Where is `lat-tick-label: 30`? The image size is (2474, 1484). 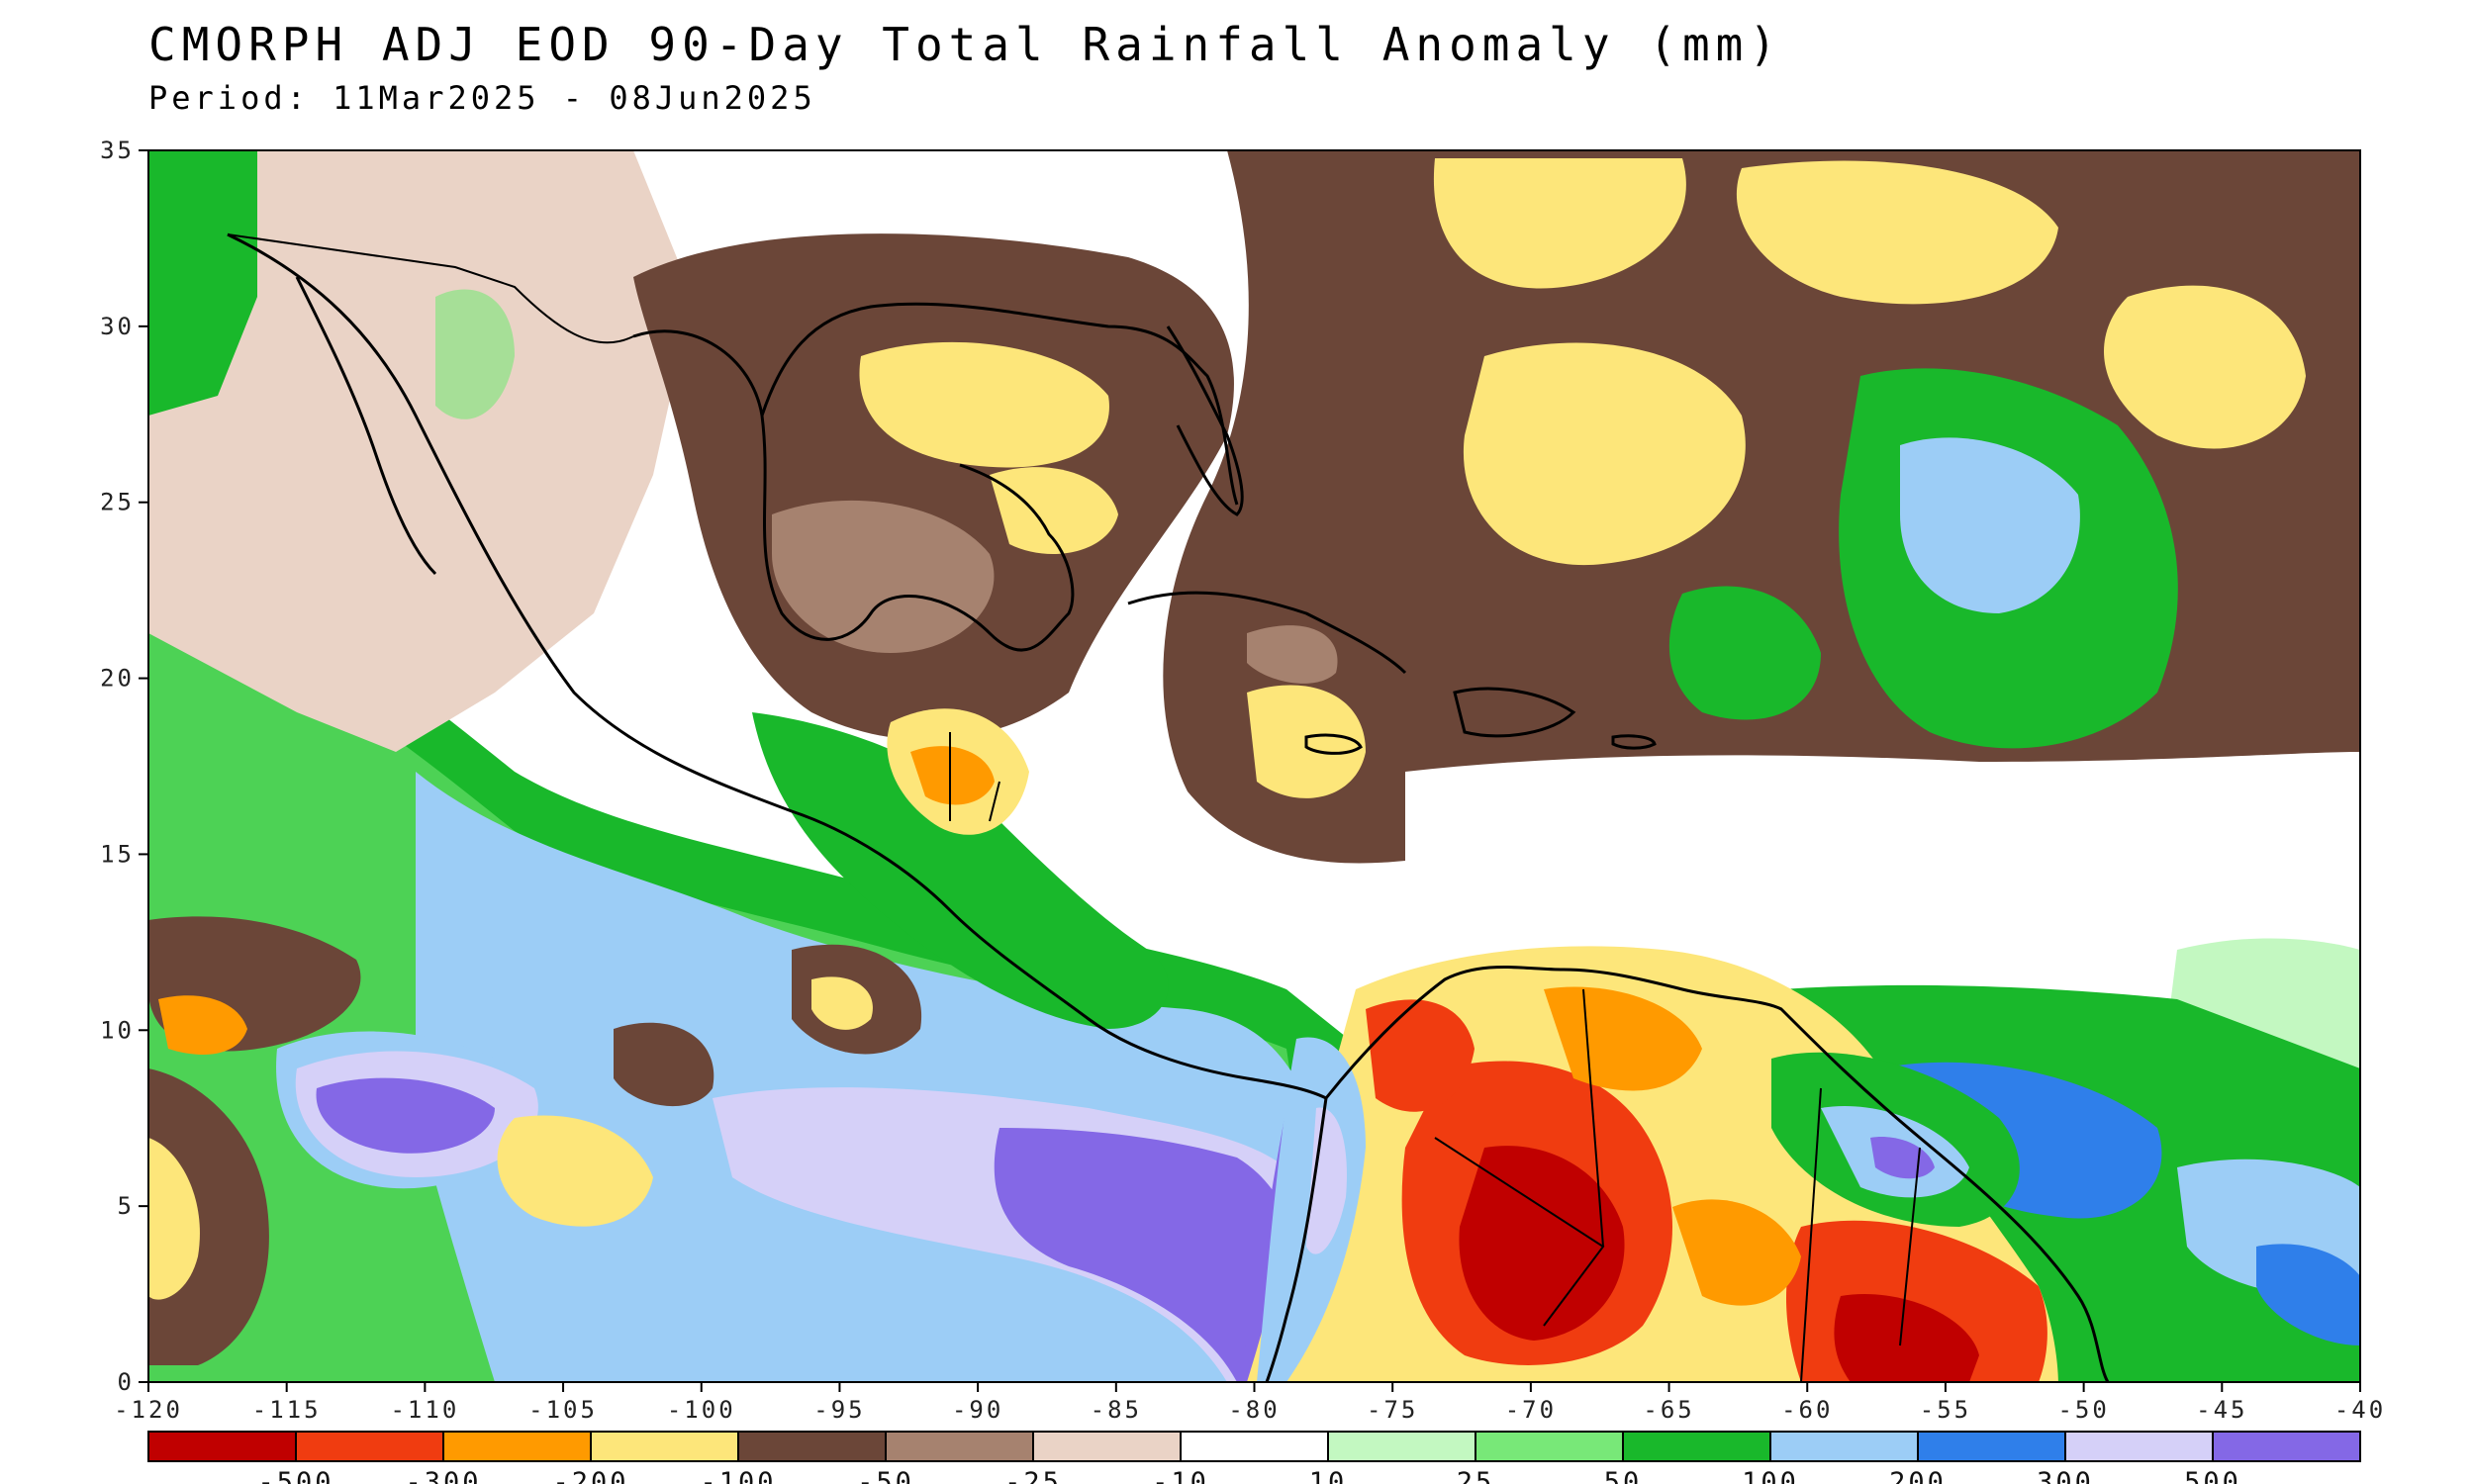
lat-tick-label: 30 is located at coordinates (118, 326).